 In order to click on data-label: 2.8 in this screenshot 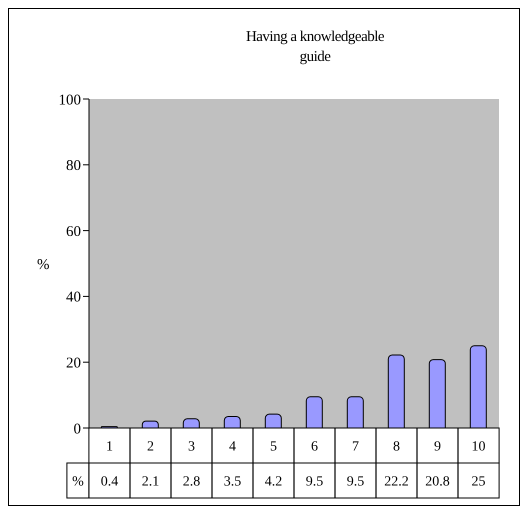, I will do `click(191, 482)`.